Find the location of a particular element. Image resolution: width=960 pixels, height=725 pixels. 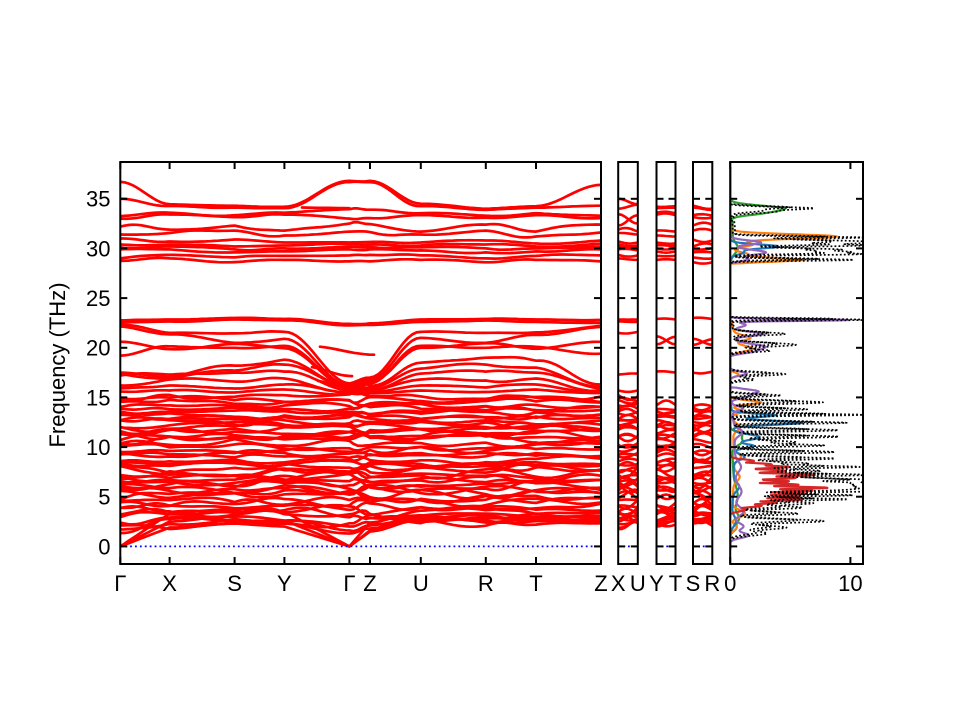

svg-text: 5 is located at coordinates (104, 497).